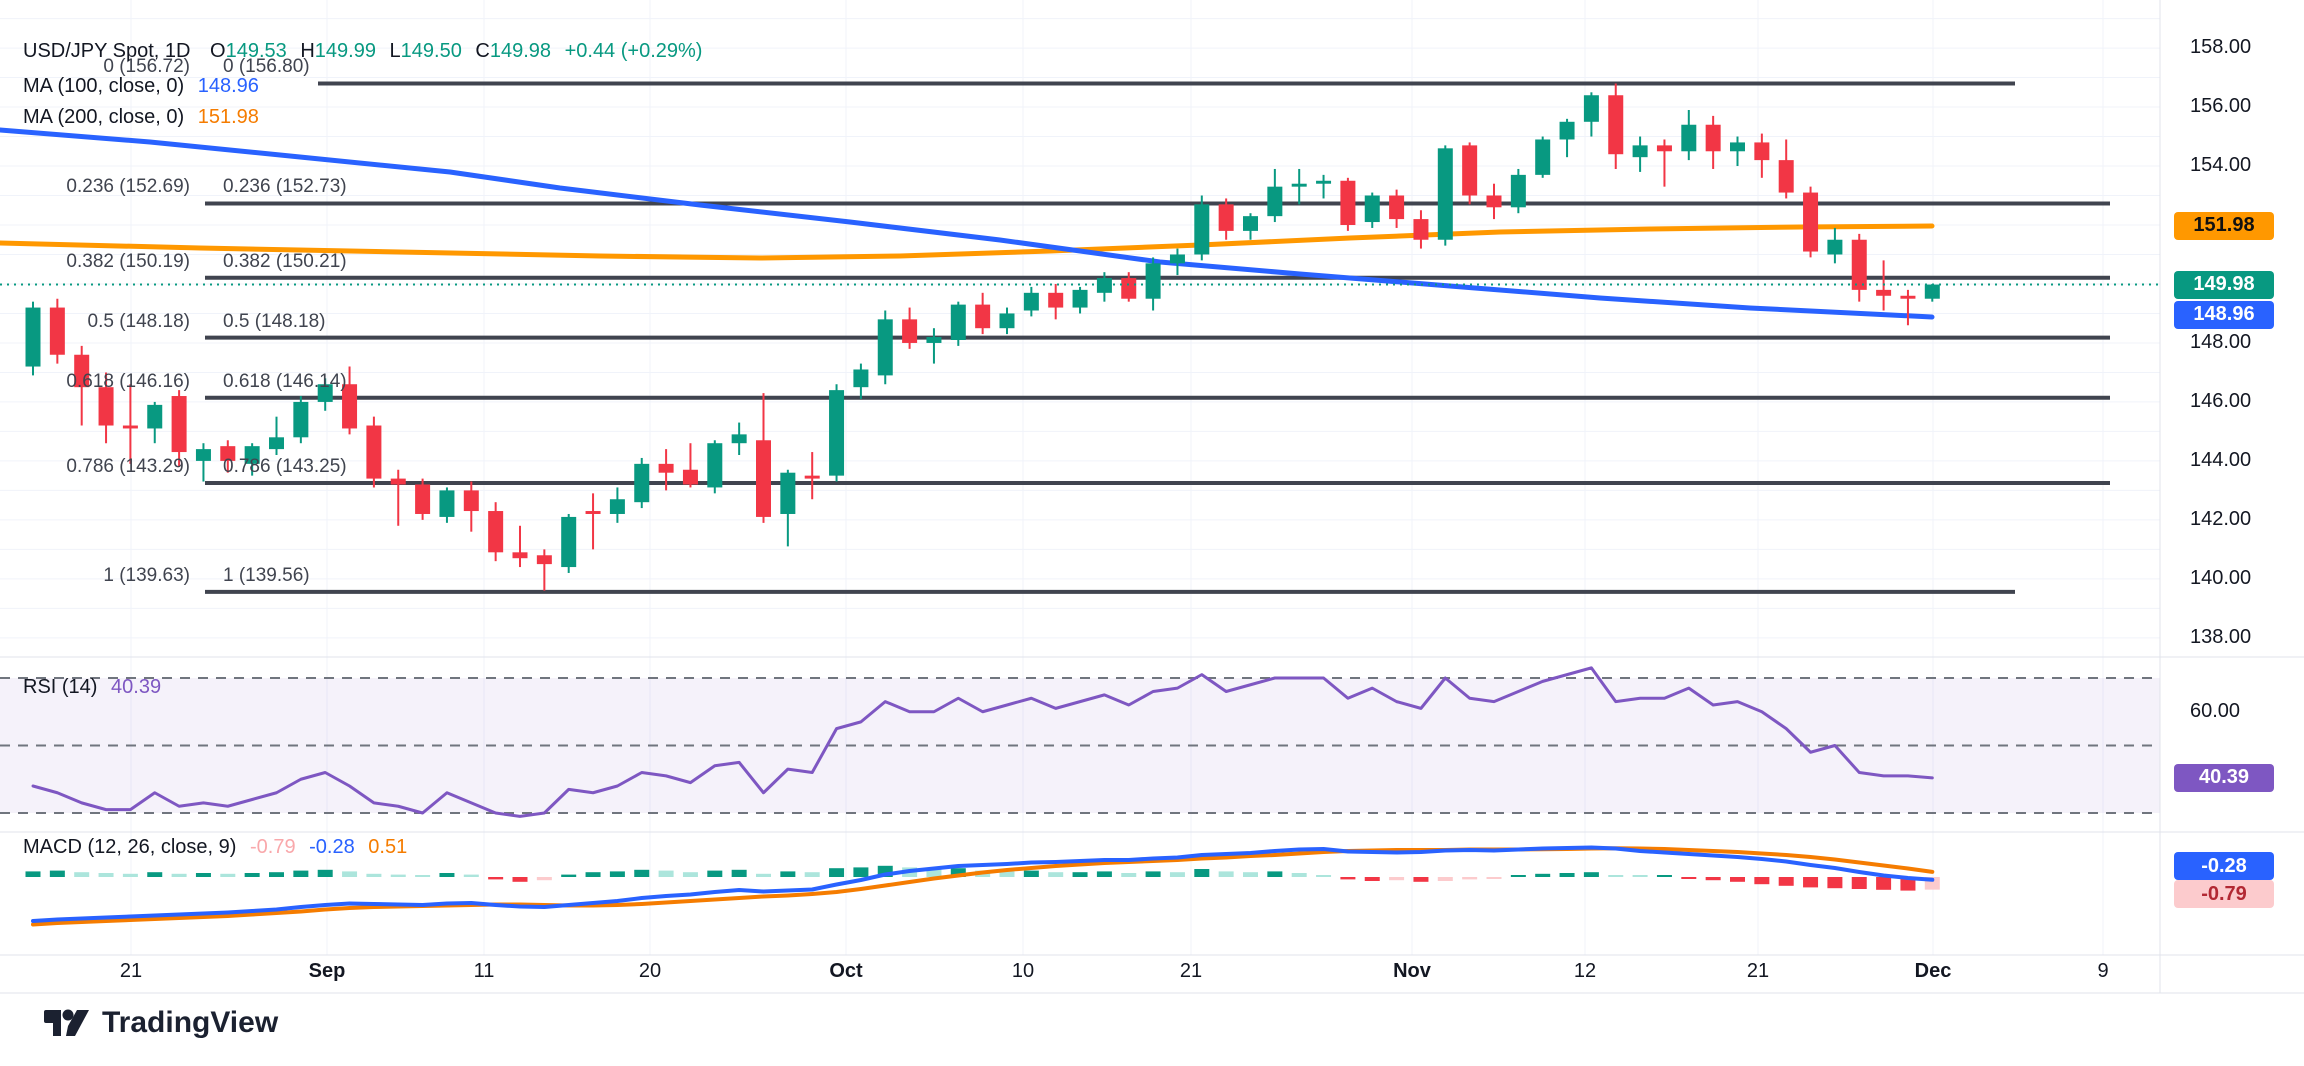 The height and width of the screenshot is (1066, 2304). Describe the element at coordinates (66, 1022) in the screenshot. I see `tradingview-logo-icon` at that location.